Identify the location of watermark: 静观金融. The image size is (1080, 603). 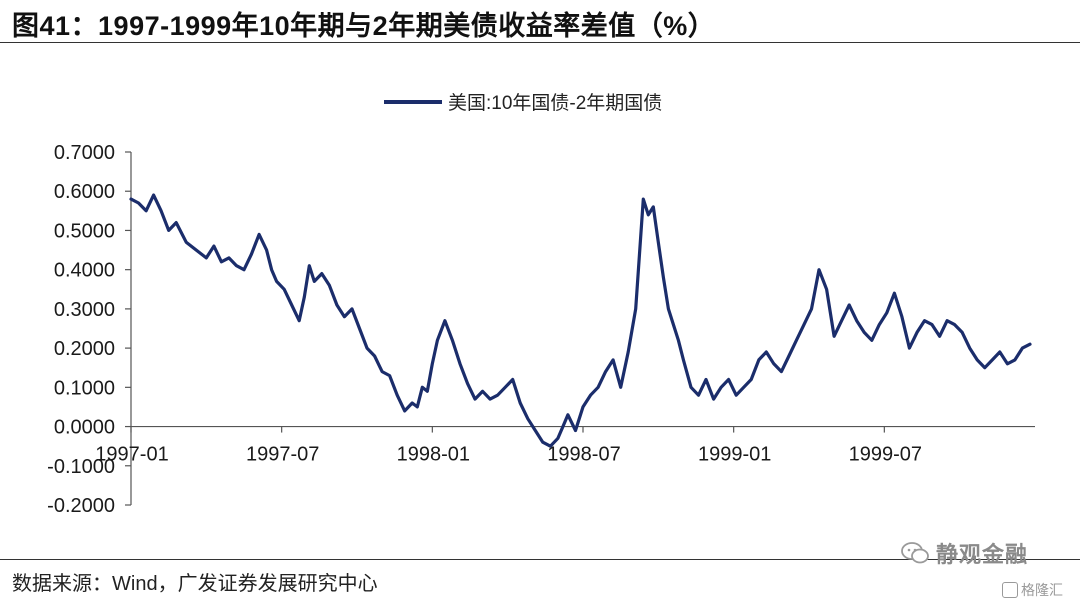
(964, 553).